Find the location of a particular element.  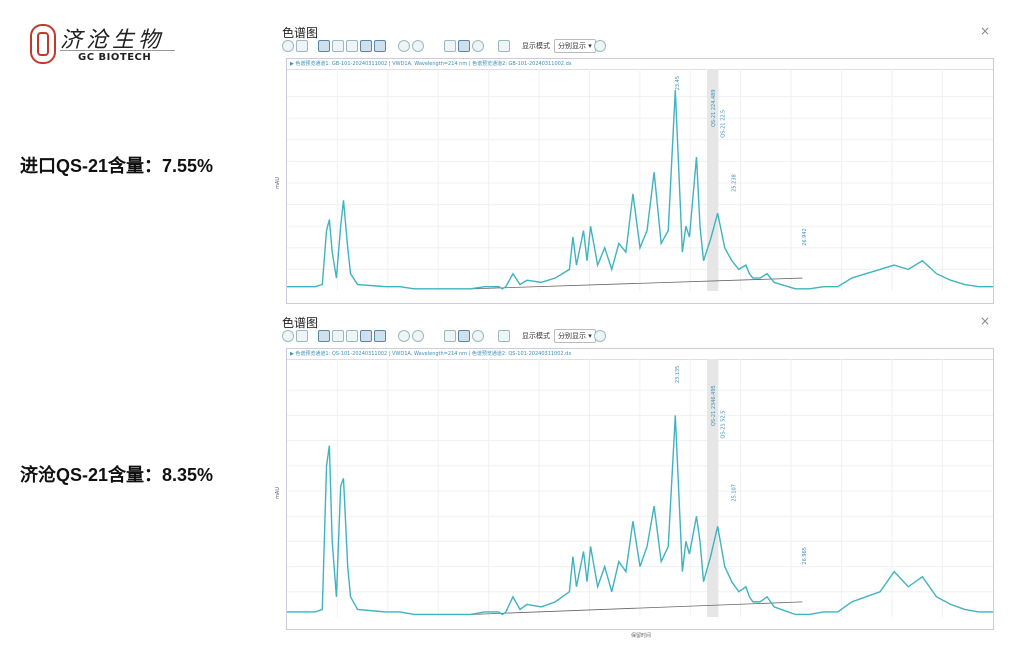

company-name-cn: 济沧生物 is located at coordinates (112, 40).